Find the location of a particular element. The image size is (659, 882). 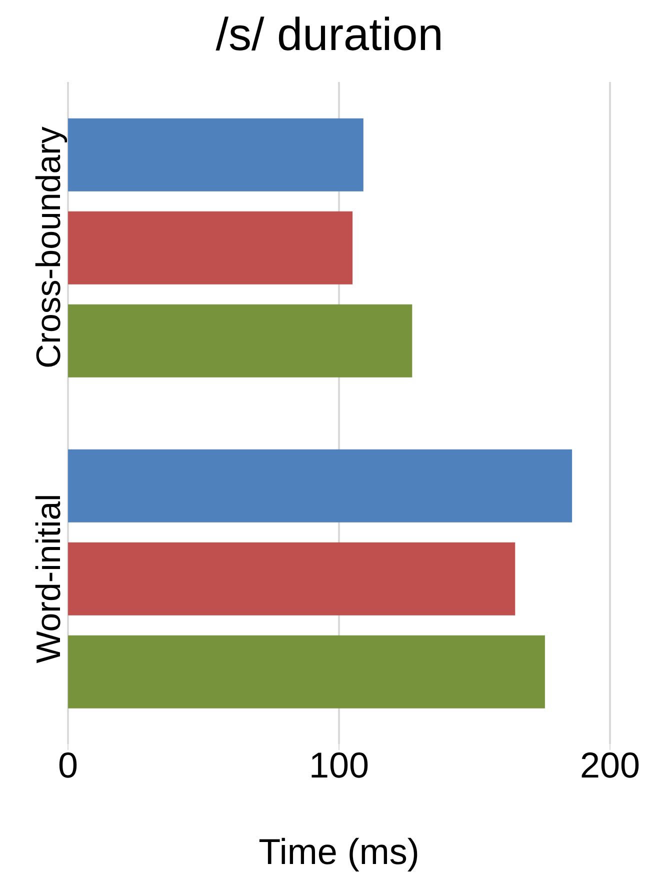

y-tick-label: Word-initial is located at coordinates (49, 579).